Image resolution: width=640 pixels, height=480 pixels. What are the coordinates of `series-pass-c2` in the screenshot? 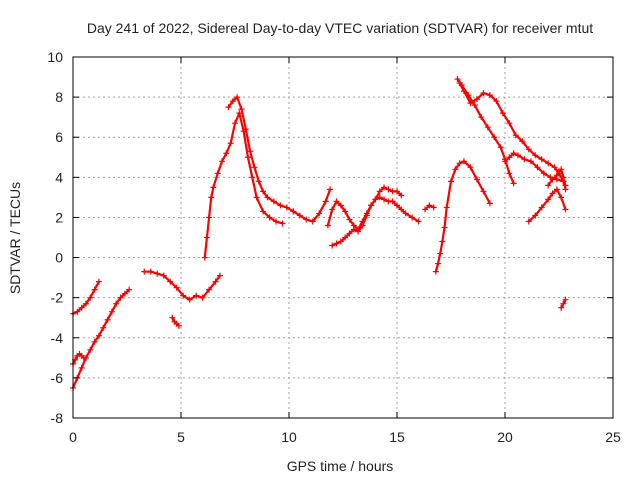 It's located at (261, 154).